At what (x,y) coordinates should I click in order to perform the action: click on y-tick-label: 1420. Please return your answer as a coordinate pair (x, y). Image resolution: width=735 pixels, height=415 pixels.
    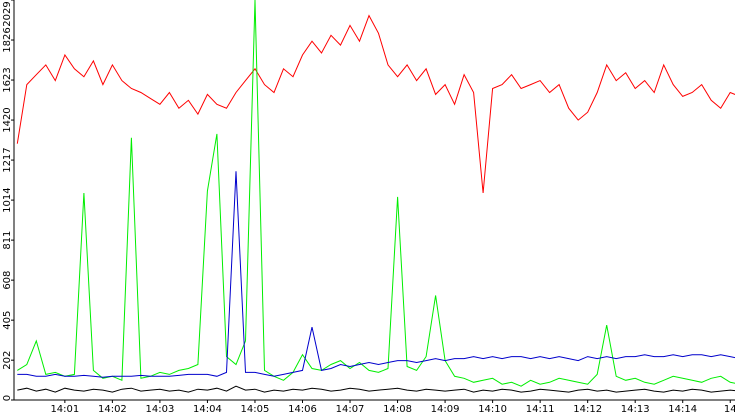
    Looking at the image, I should click on (7, 119).